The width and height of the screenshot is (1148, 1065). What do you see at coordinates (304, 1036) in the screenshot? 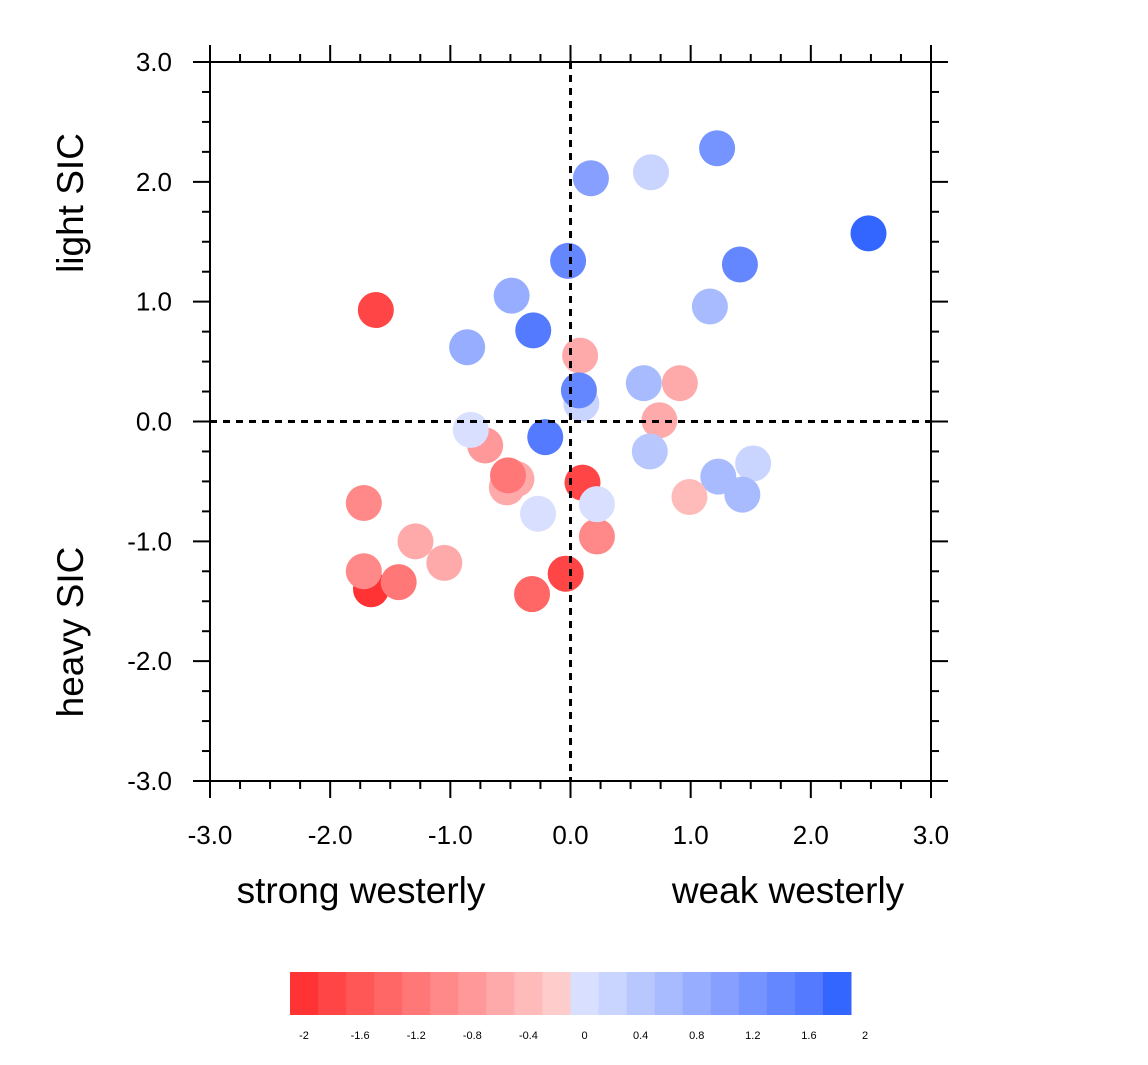
I see `colorbar-label: -2` at bounding box center [304, 1036].